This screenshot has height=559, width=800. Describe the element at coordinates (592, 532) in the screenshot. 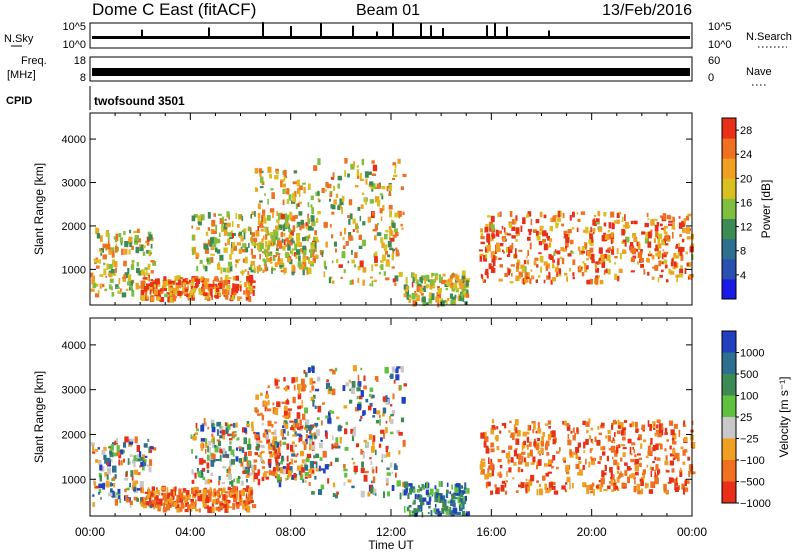

I see `x-tick-label: 20:00` at that location.